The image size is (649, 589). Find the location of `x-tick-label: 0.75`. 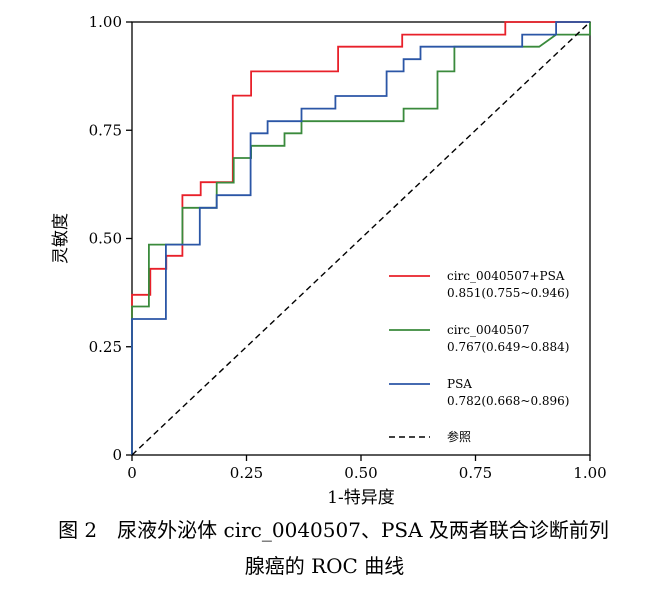

x-tick-label: 0.75 is located at coordinates (475, 473).